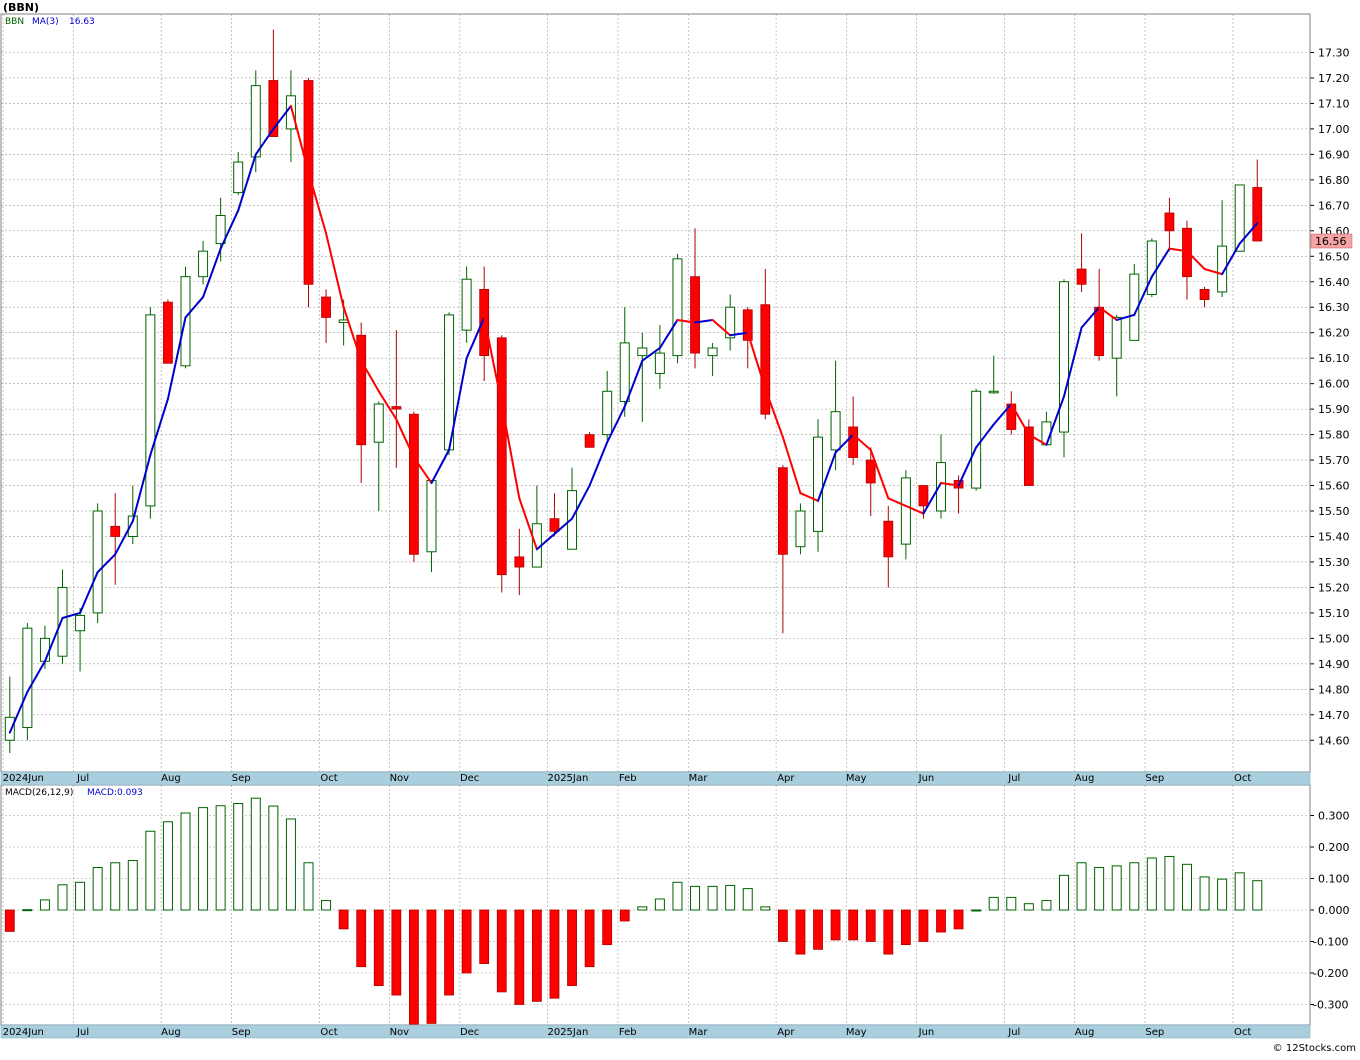 The width and height of the screenshot is (1360, 1060). What do you see at coordinates (1334, 282) in the screenshot?
I see `price-tick-label: 16.40` at bounding box center [1334, 282].